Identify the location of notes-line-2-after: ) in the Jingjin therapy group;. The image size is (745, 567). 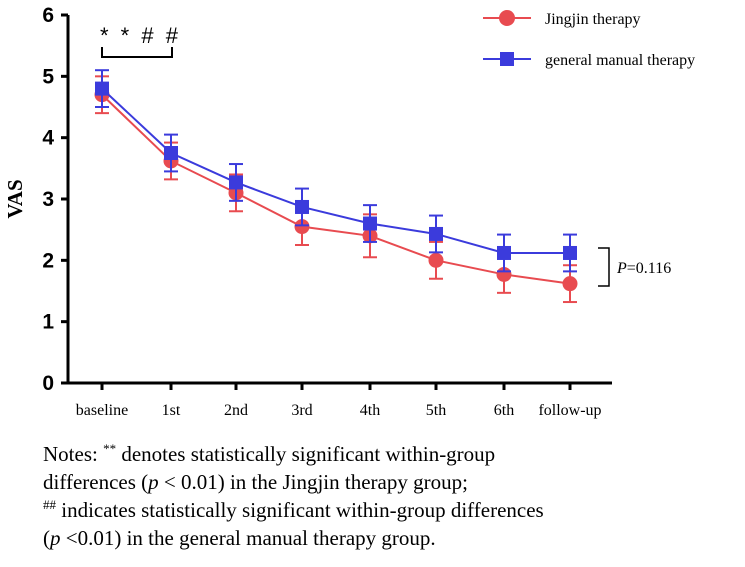
(342, 482).